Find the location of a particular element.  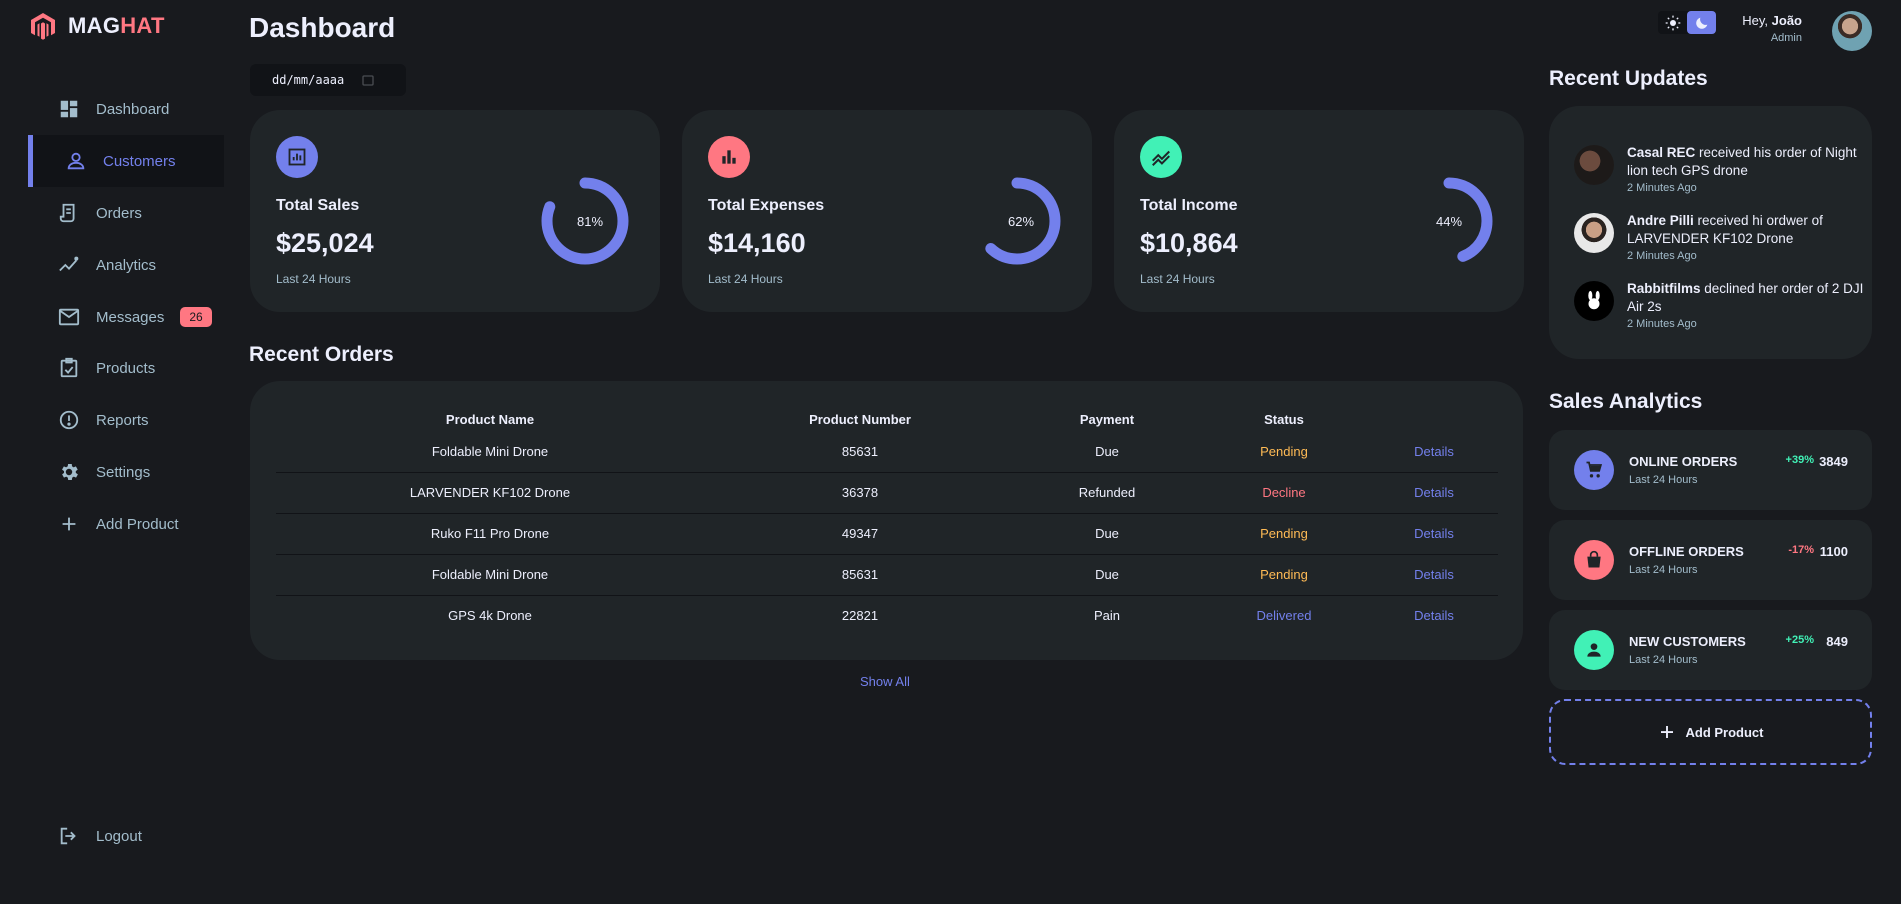

update-user: Rabbitfilms is located at coordinates (1664, 288).